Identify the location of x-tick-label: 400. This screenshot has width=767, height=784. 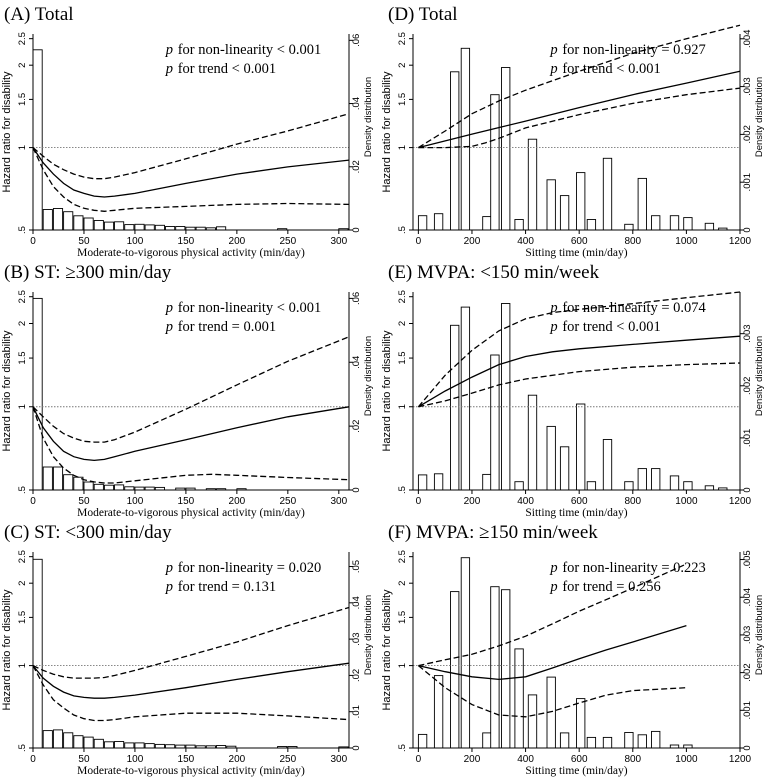
(525, 241).